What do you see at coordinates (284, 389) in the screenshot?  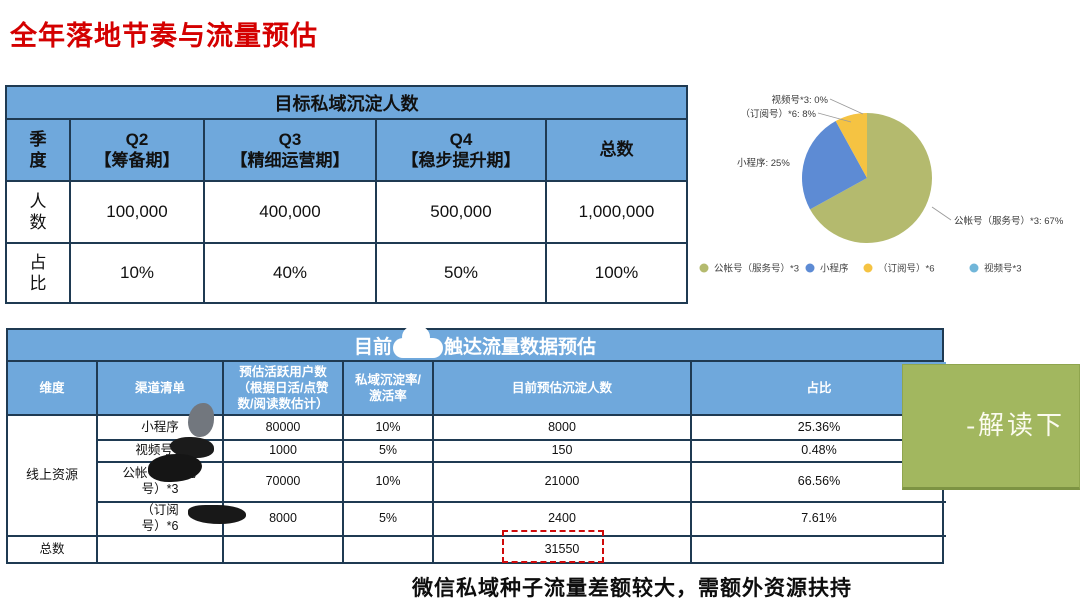 I see `table2-header-active-users: 预估活跃用户数 （根据日活/点赞 数/阅读数估计）` at bounding box center [284, 389].